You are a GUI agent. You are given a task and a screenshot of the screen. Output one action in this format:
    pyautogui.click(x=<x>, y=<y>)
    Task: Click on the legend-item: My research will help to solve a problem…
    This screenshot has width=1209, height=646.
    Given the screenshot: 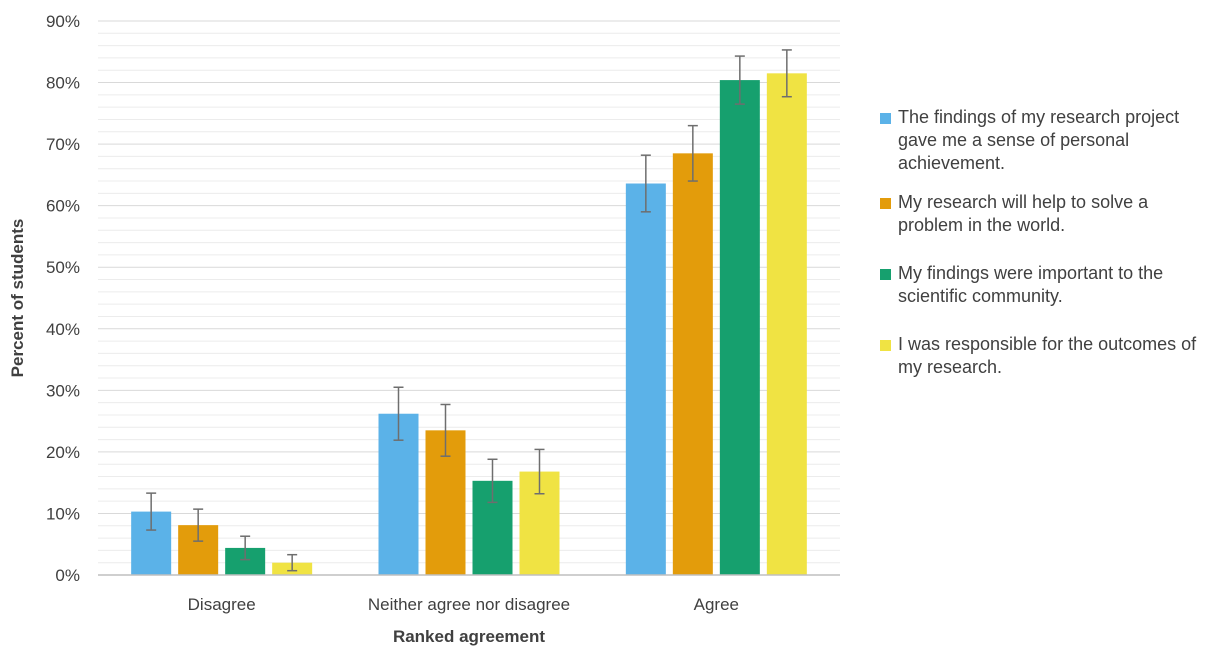 What is the action you would take?
    pyautogui.click(x=1044, y=214)
    